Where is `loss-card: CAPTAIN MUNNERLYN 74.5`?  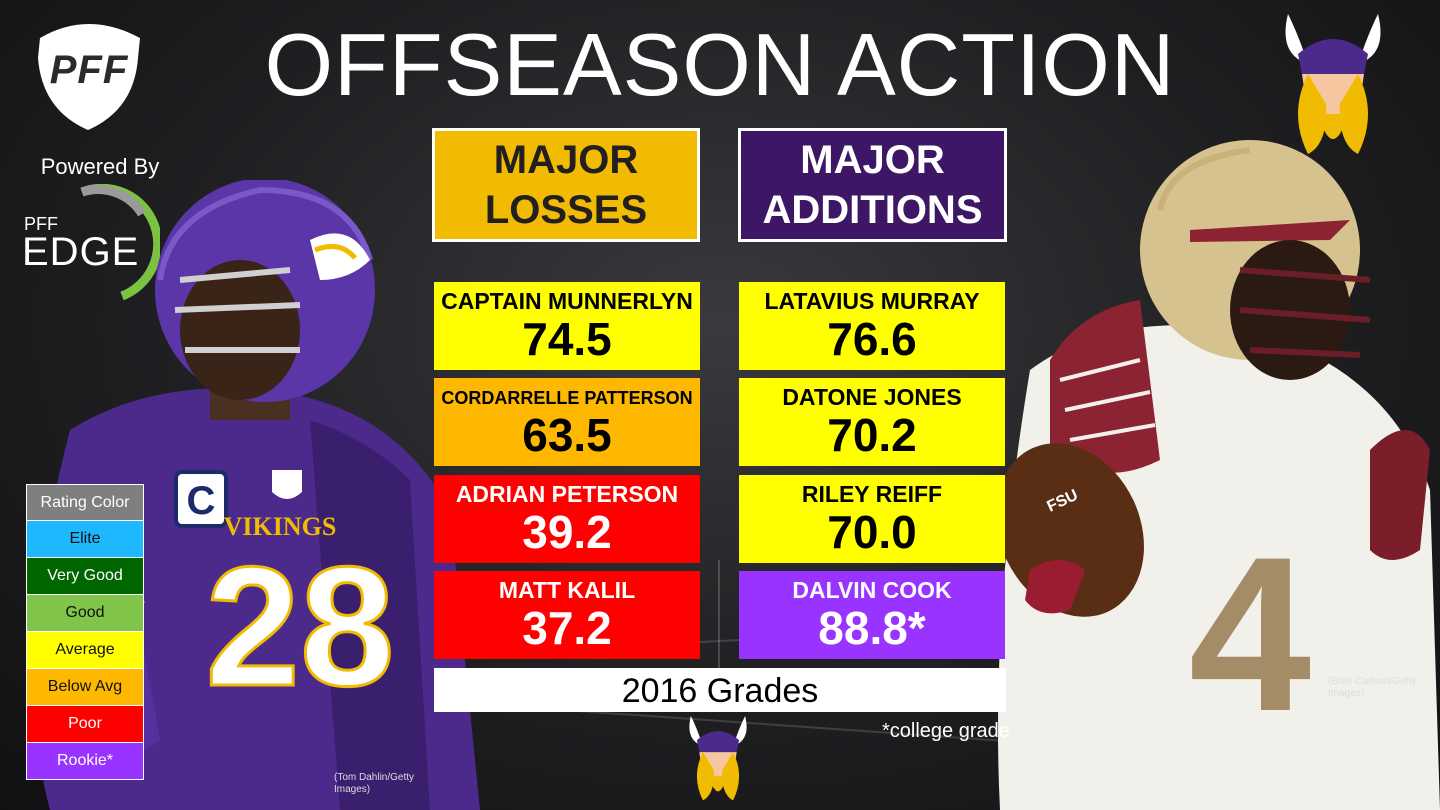 loss-card: CAPTAIN MUNNERLYN 74.5 is located at coordinates (567, 326).